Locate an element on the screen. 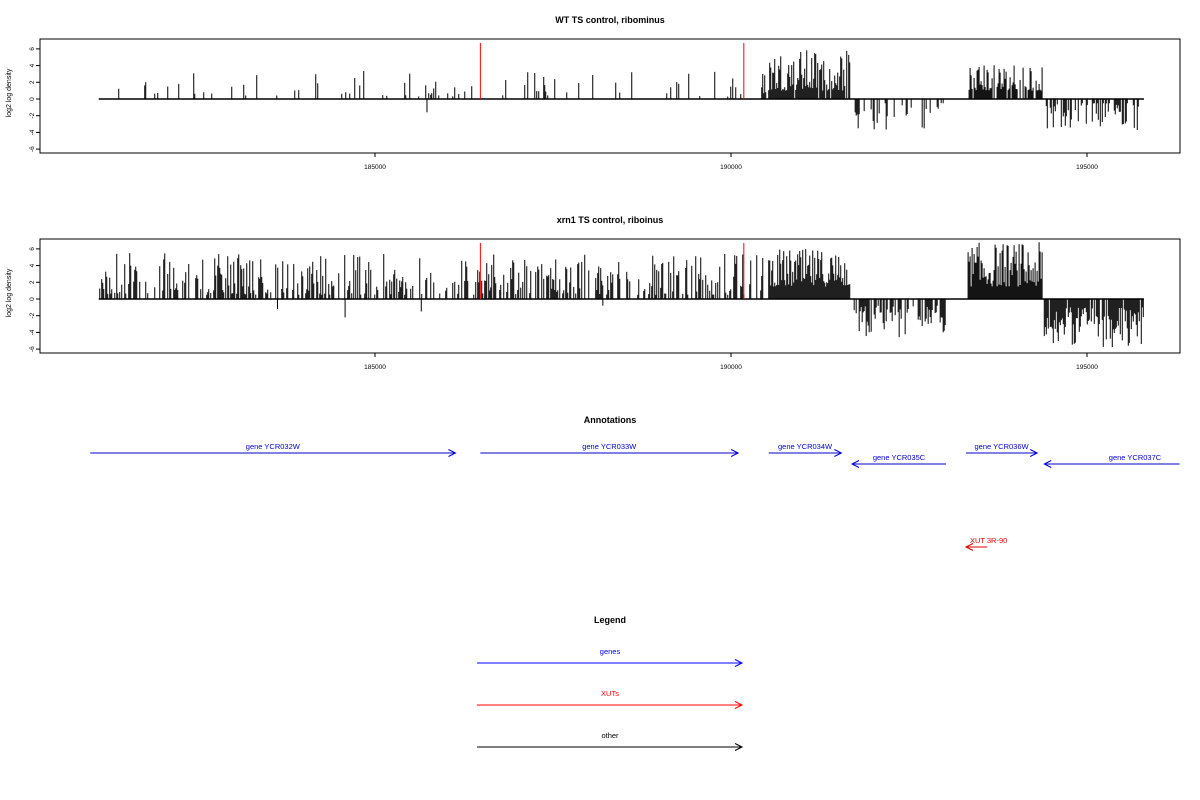 The image size is (1200, 800). legend-title: Legend is located at coordinates (610, 620).